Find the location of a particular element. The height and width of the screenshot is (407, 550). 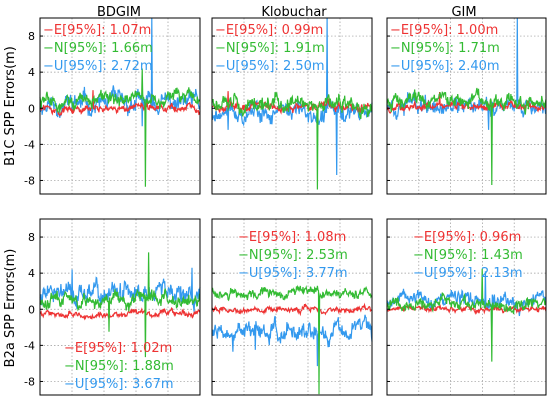

legend-entry-U: −U[95%]: 2.13m is located at coordinates (468, 273).